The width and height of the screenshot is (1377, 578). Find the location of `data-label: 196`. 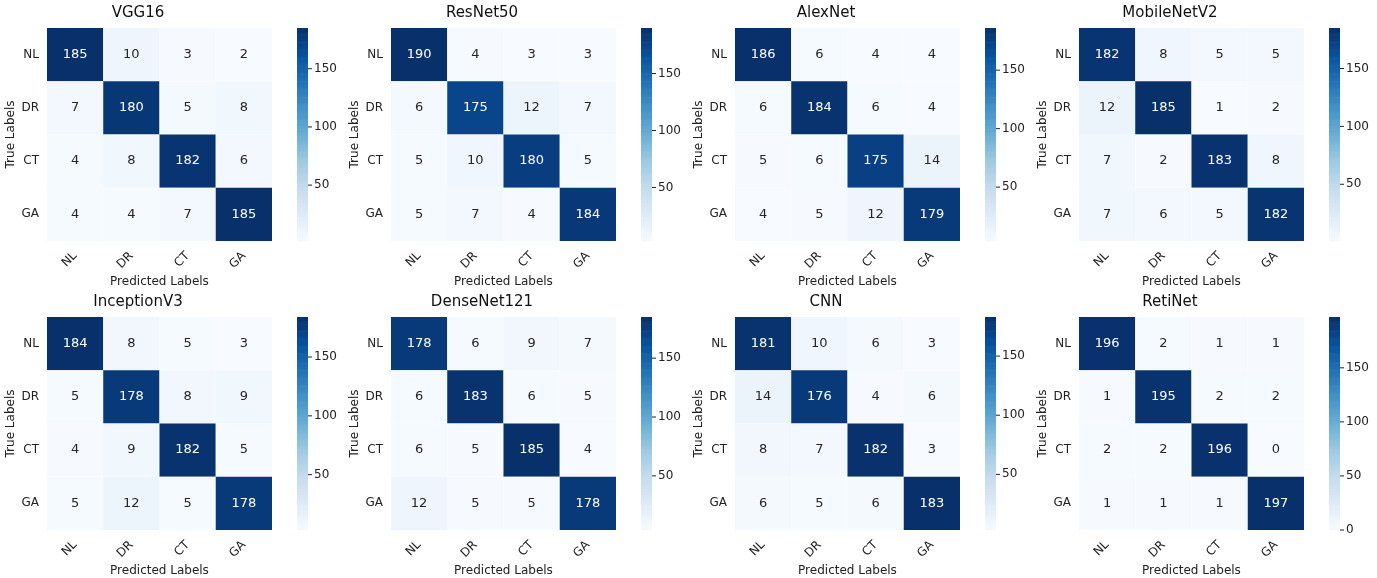

data-label: 196 is located at coordinates (1220, 449).